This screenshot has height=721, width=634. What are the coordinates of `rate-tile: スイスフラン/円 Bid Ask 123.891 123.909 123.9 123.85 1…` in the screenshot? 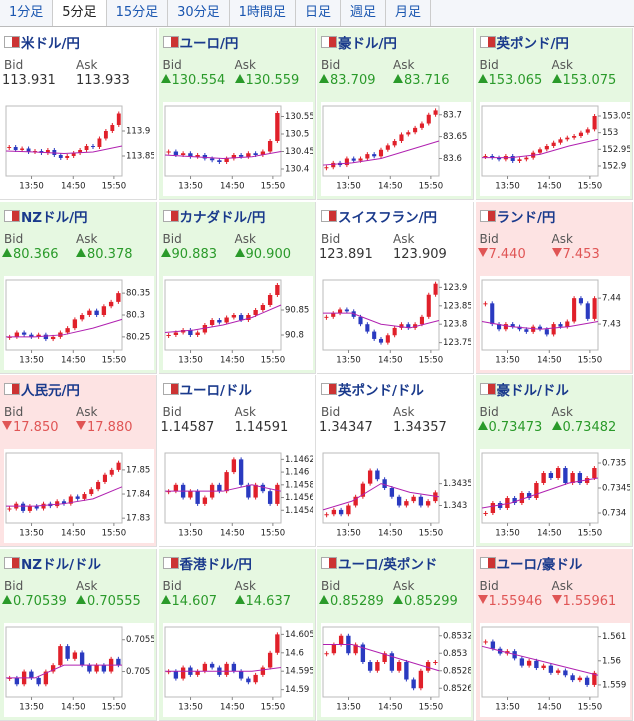 It's located at (395, 287).